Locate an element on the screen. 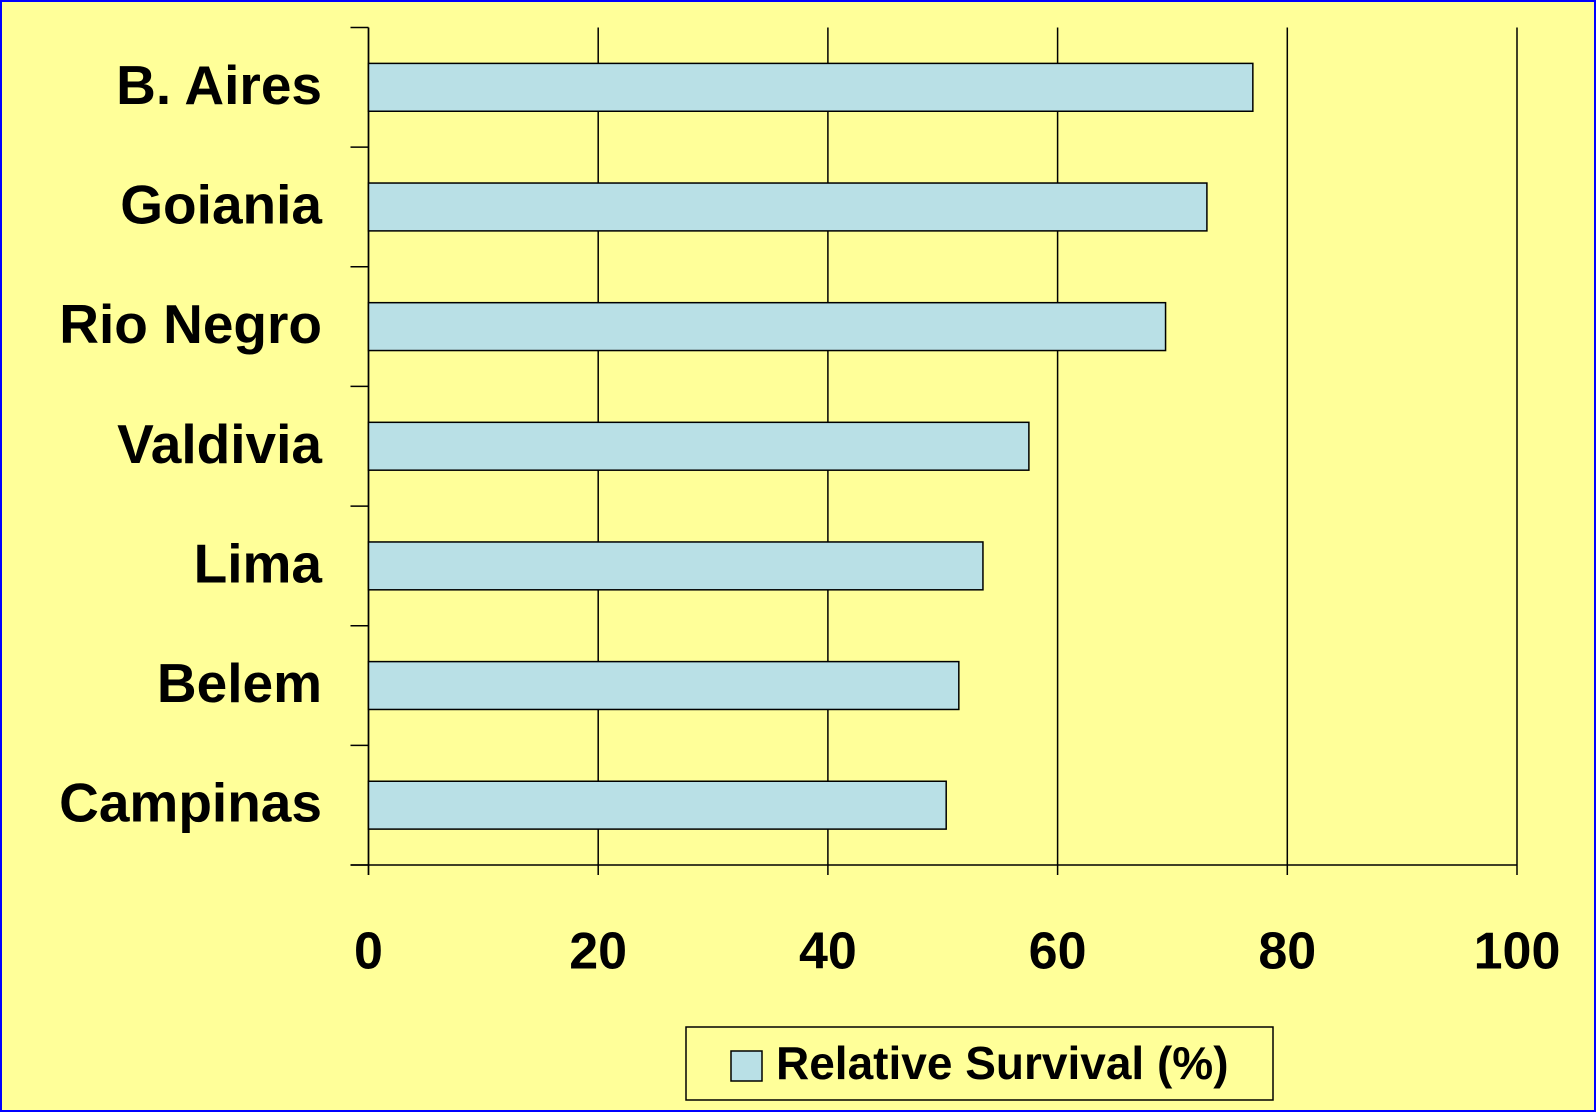  y-tick-label: B. Aires is located at coordinates (219, 85).